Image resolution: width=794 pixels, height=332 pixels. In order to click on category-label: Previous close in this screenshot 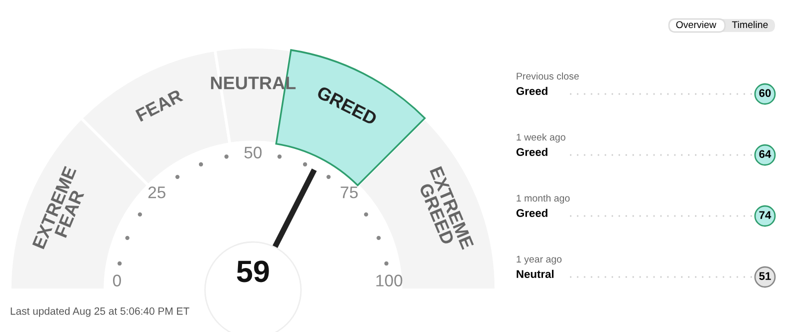, I will do `click(547, 76)`.